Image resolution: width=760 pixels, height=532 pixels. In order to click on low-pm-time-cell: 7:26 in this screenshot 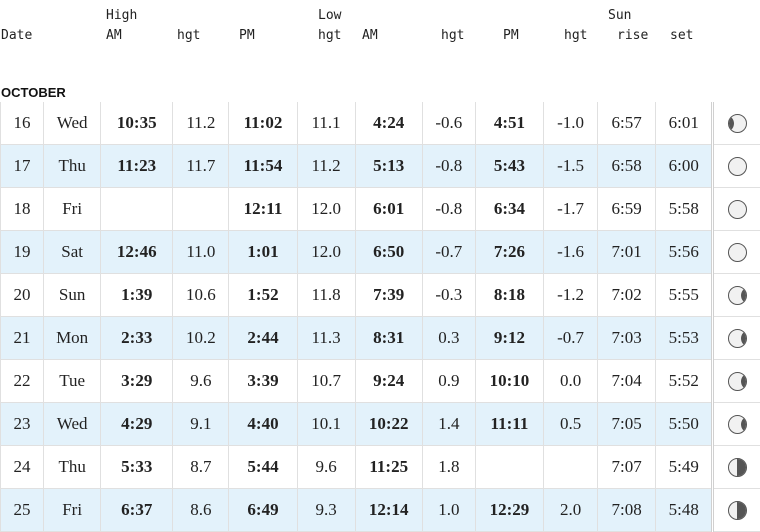, I will do `click(509, 252)`.